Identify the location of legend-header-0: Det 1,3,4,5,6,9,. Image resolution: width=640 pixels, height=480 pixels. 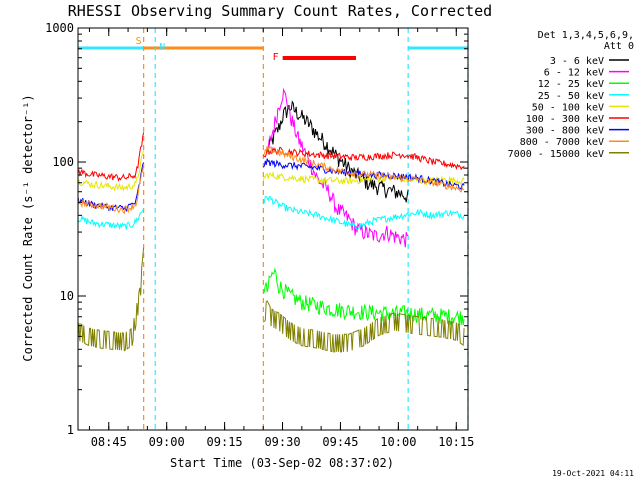
(586, 35).